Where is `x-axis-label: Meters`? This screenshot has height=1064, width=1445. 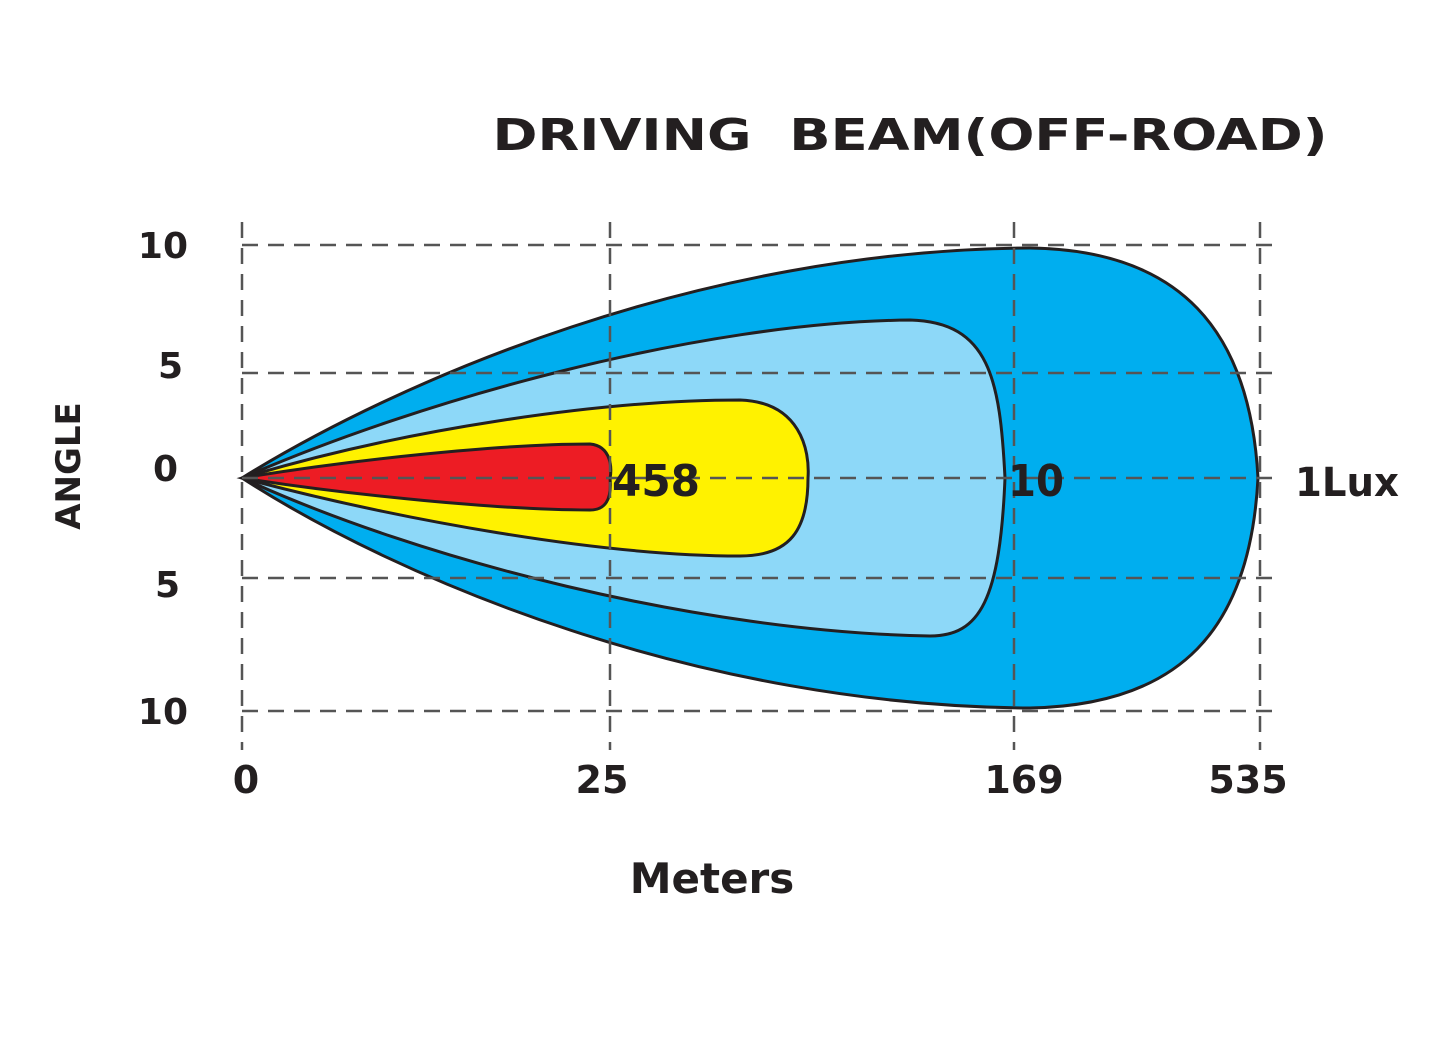 x-axis-label: Meters is located at coordinates (712, 878).